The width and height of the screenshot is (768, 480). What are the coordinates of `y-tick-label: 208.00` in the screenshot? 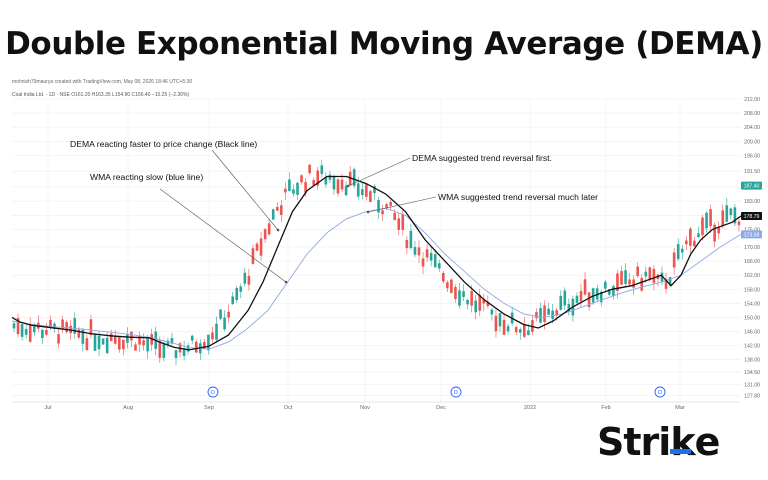 It's located at (752, 114).